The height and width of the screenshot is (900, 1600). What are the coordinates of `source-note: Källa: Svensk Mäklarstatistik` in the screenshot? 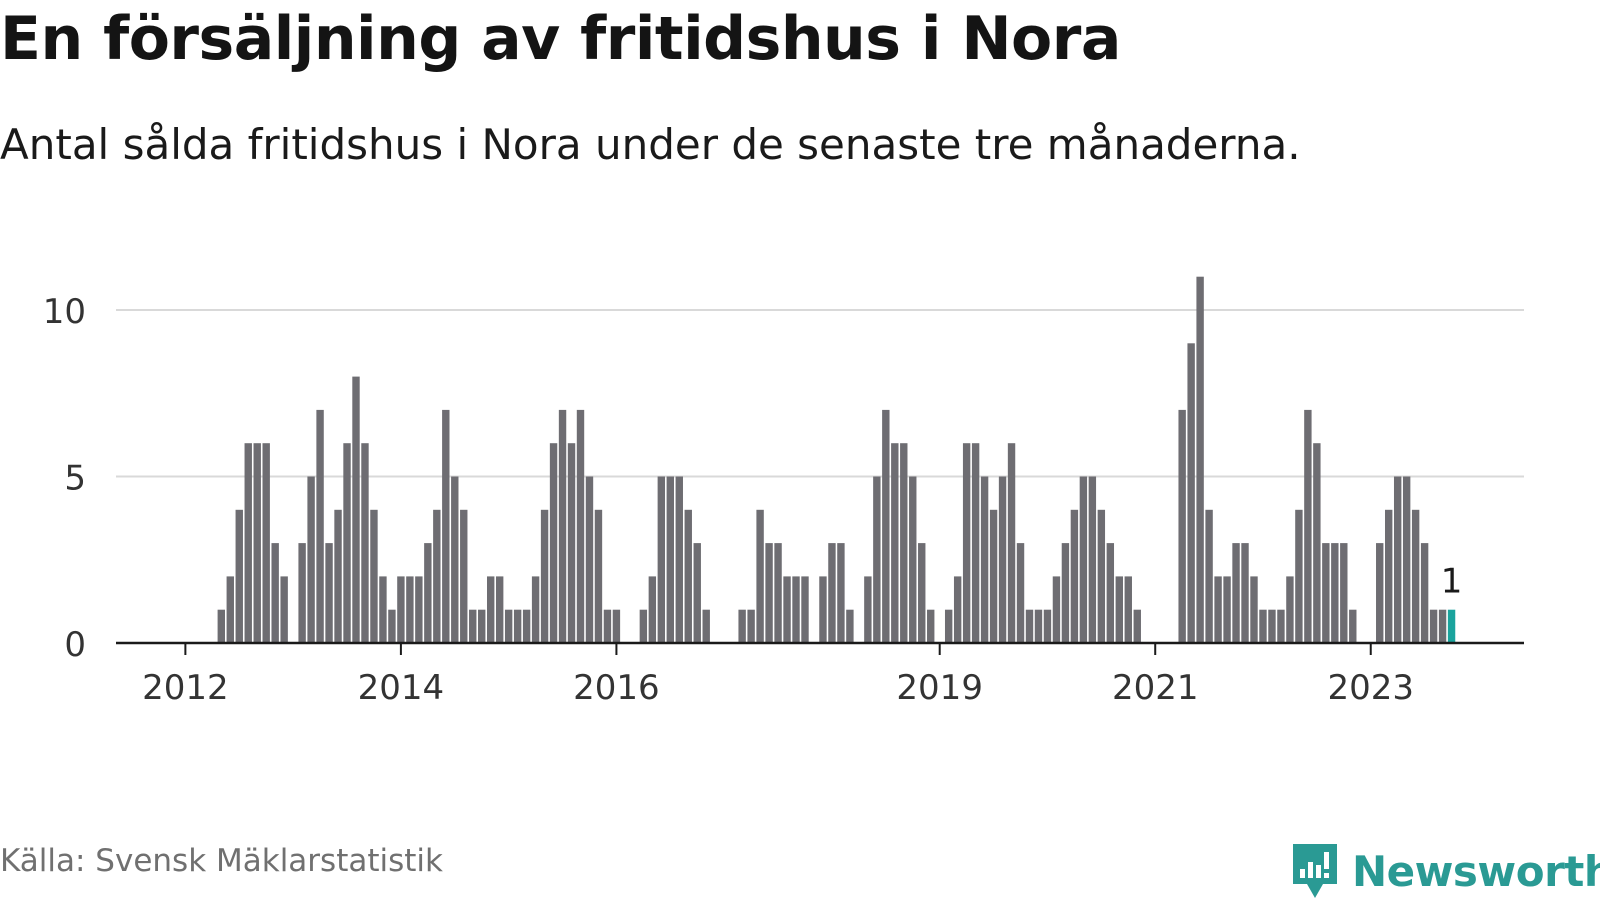 It's located at (221, 861).